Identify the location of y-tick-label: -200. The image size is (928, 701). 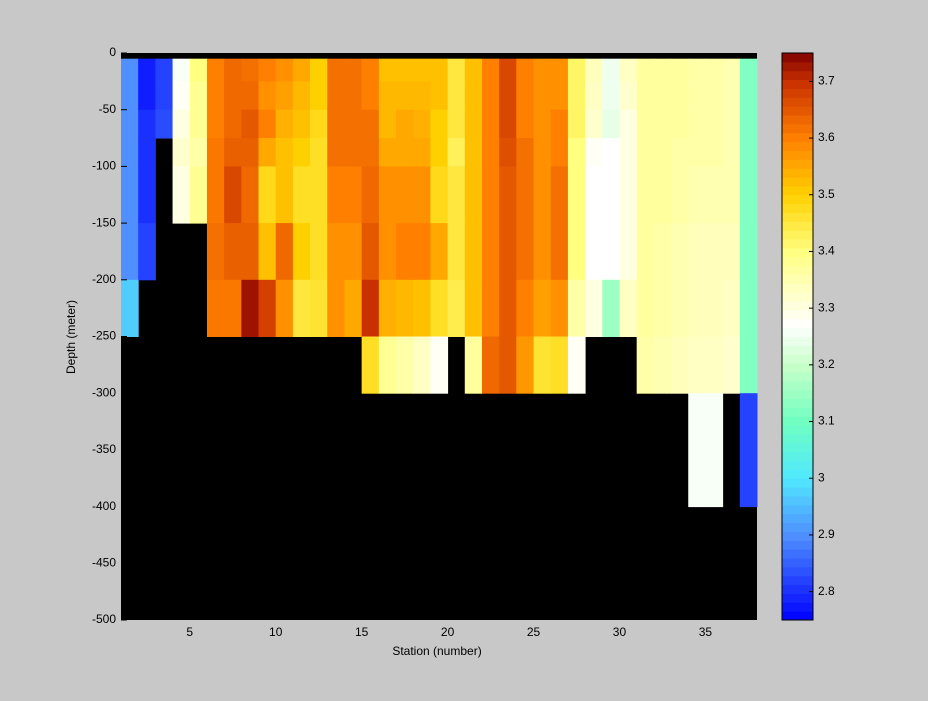
(104, 279).